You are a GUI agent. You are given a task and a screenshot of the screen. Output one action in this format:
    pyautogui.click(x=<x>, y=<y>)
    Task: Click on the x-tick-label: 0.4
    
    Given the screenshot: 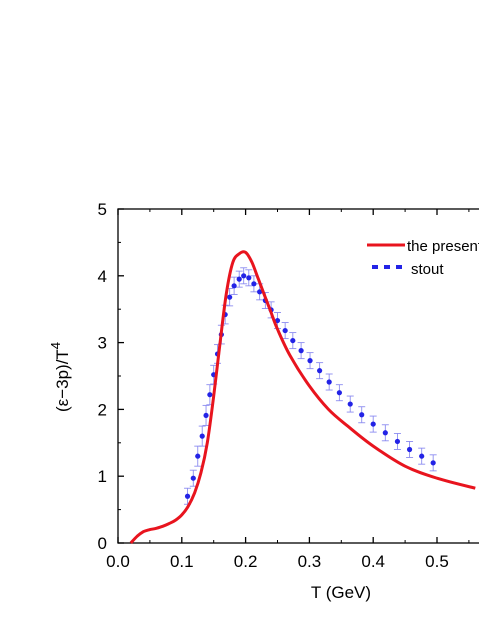 What is the action you would take?
    pyautogui.click(x=373, y=561)
    